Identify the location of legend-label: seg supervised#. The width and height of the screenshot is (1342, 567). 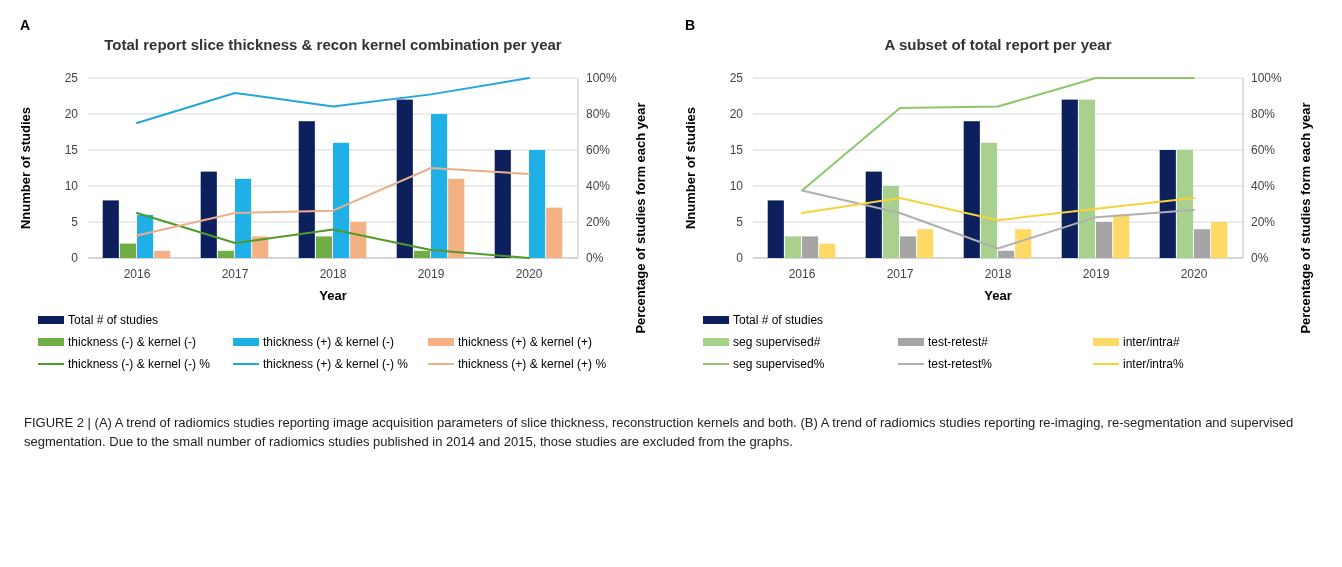
(777, 342).